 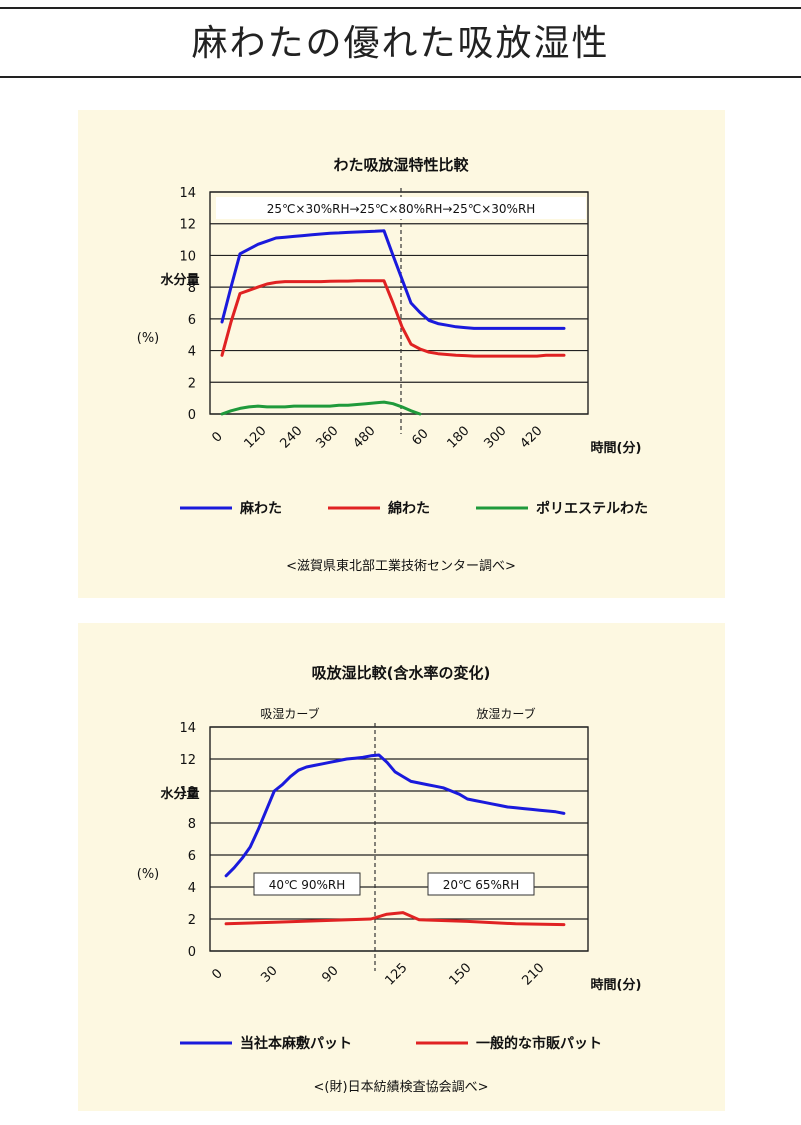 I want to click on chart-2-condition-2: 20℃ 65%RH, so click(x=481, y=885).